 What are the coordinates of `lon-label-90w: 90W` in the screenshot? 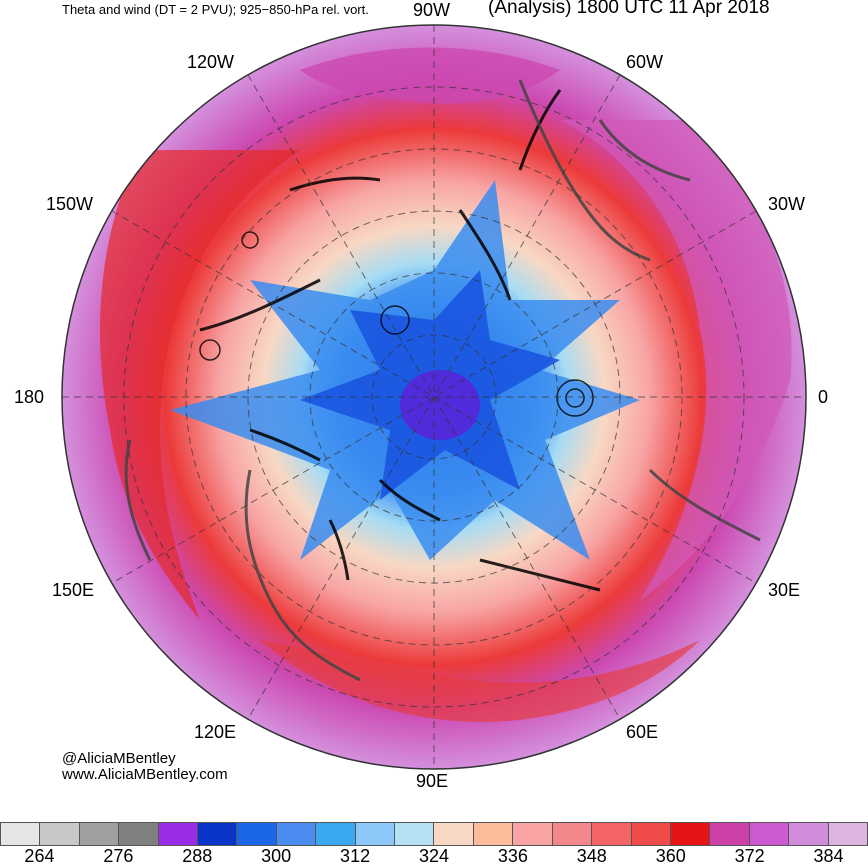 It's located at (432, 10).